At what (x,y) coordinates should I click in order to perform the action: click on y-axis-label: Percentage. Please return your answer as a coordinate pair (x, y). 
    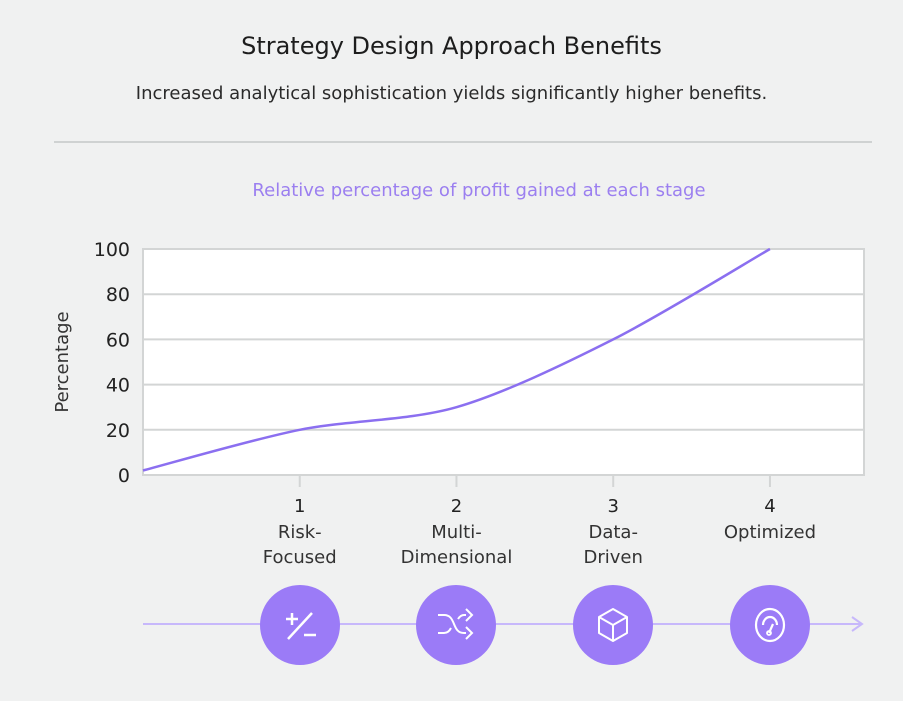
    Looking at the image, I should click on (62, 361).